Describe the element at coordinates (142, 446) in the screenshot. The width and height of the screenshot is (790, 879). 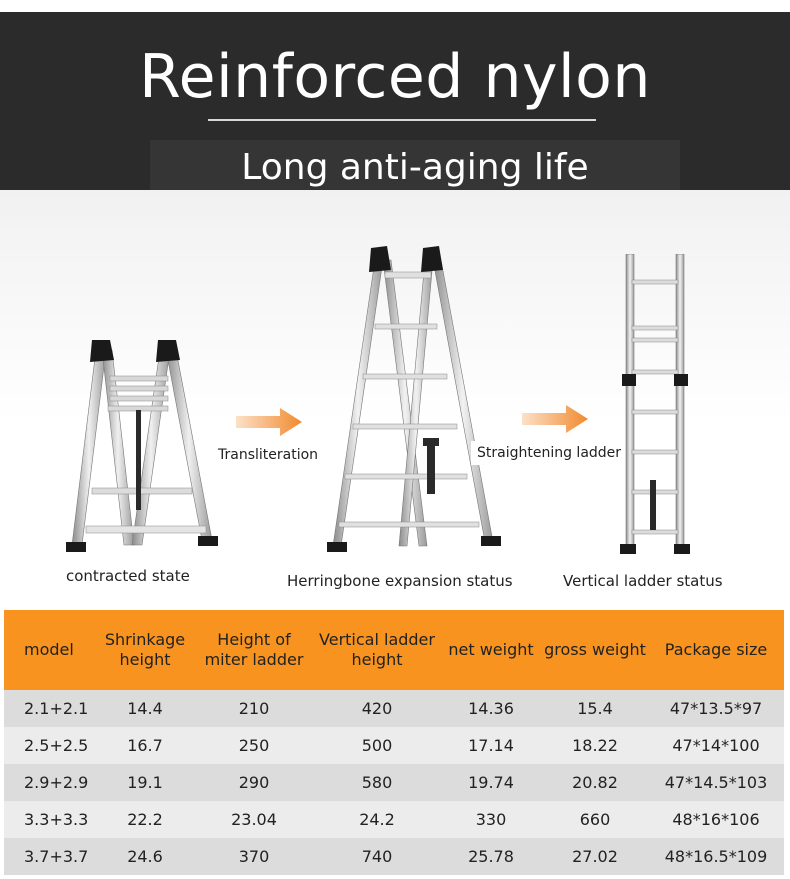
I see `contracted-ladder-image` at that location.